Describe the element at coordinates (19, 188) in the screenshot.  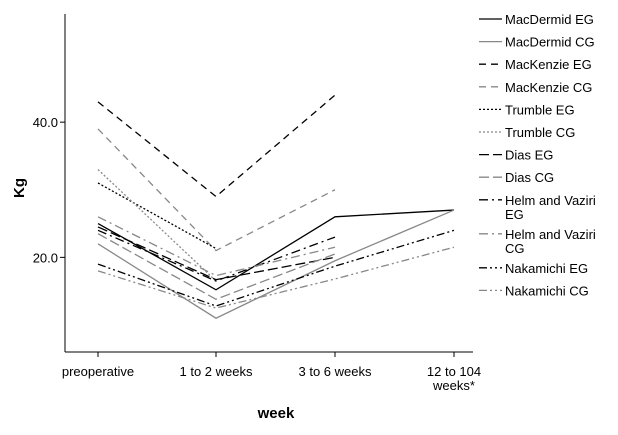
I see `y-axis-title: Kg` at that location.